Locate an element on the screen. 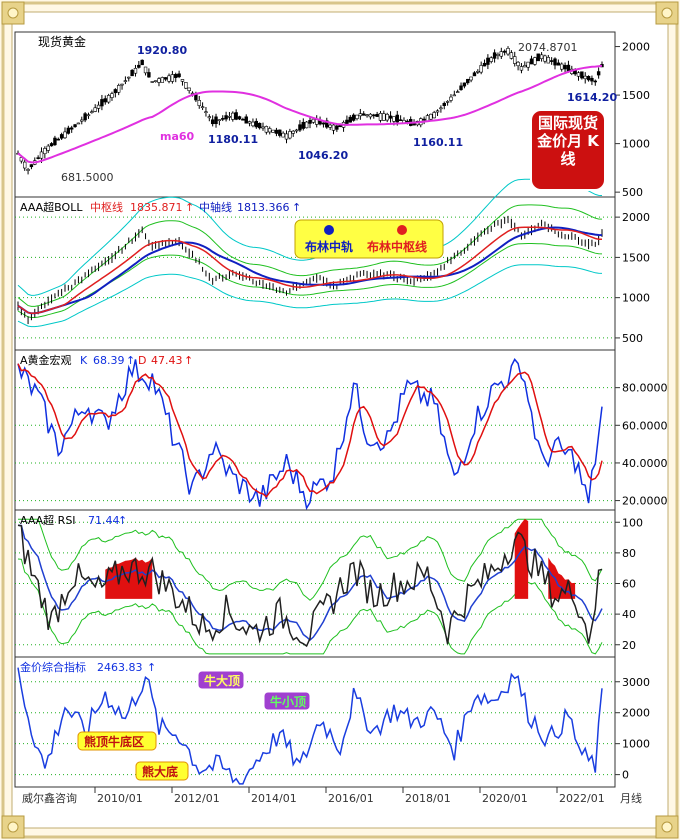  boll-lower-outer is located at coordinates (310, 296).